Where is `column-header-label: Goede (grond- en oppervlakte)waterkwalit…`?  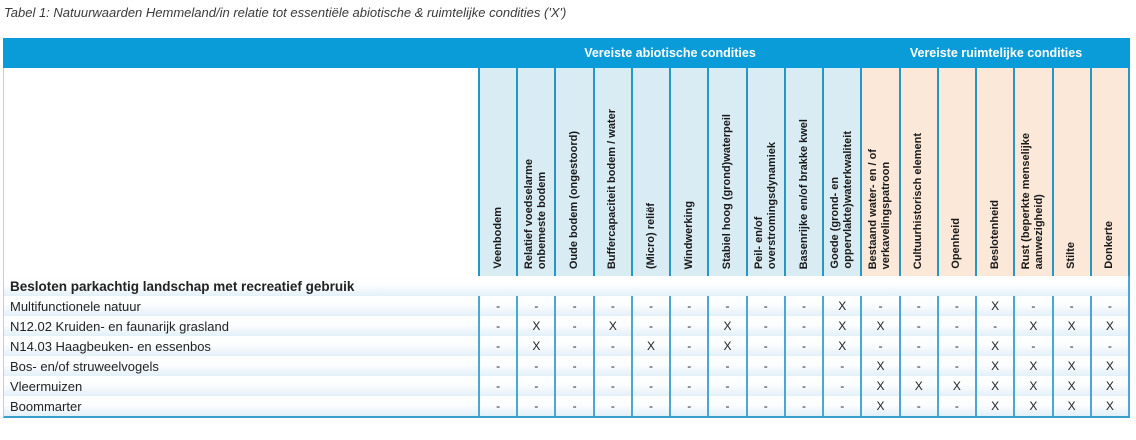
column-header-label: Goede (grond- en oppervlakte)waterkwalit… is located at coordinates (842, 200).